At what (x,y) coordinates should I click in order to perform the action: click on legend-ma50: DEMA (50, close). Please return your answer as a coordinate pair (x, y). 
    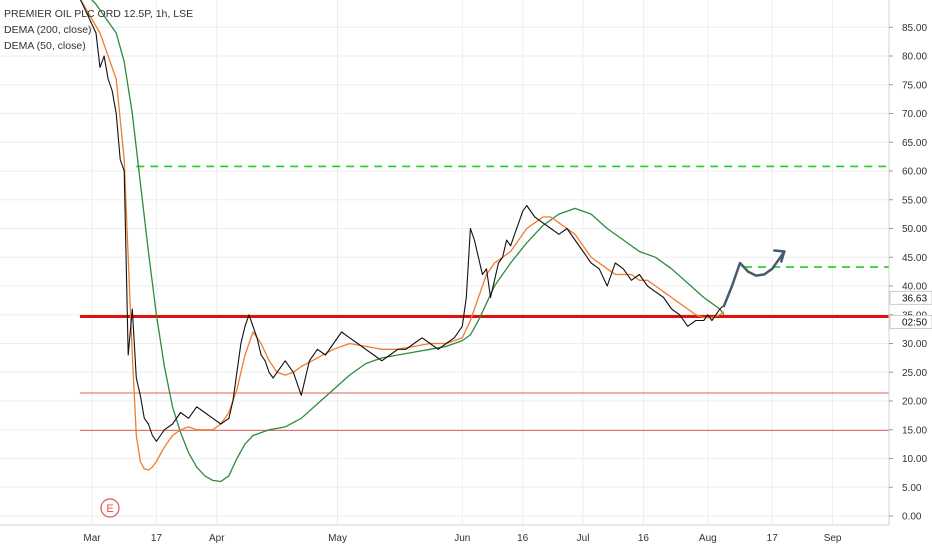
    Looking at the image, I should click on (45, 46).